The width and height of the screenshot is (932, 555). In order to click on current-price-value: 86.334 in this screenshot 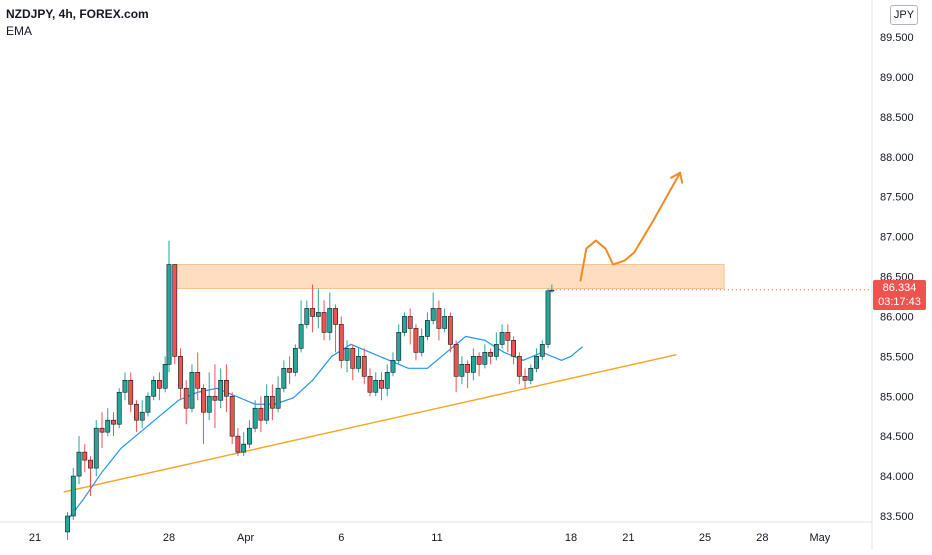, I will do `click(899, 288)`.